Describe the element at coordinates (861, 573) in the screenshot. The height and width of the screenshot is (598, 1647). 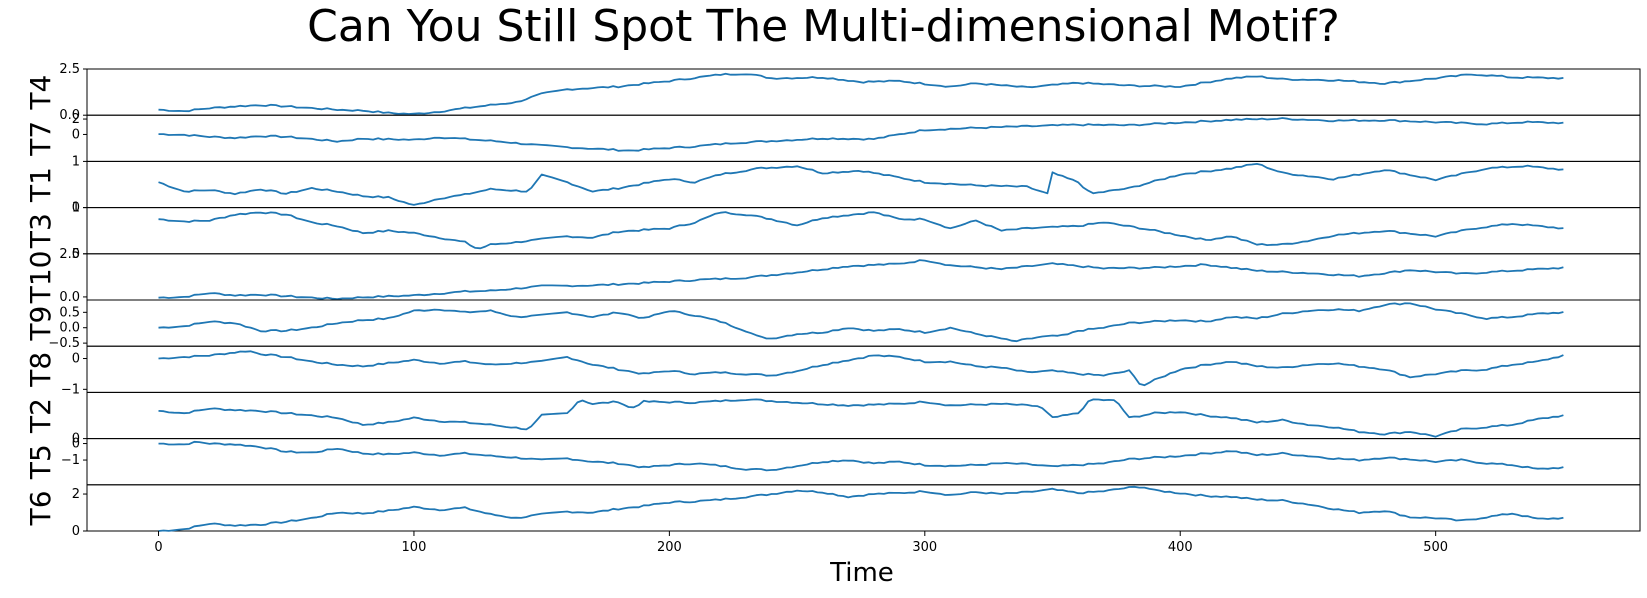
I see `x-axis-label: Time` at that location.